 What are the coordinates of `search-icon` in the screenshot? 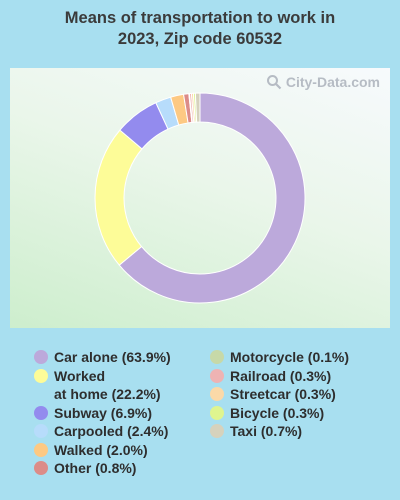 It's located at (274, 82).